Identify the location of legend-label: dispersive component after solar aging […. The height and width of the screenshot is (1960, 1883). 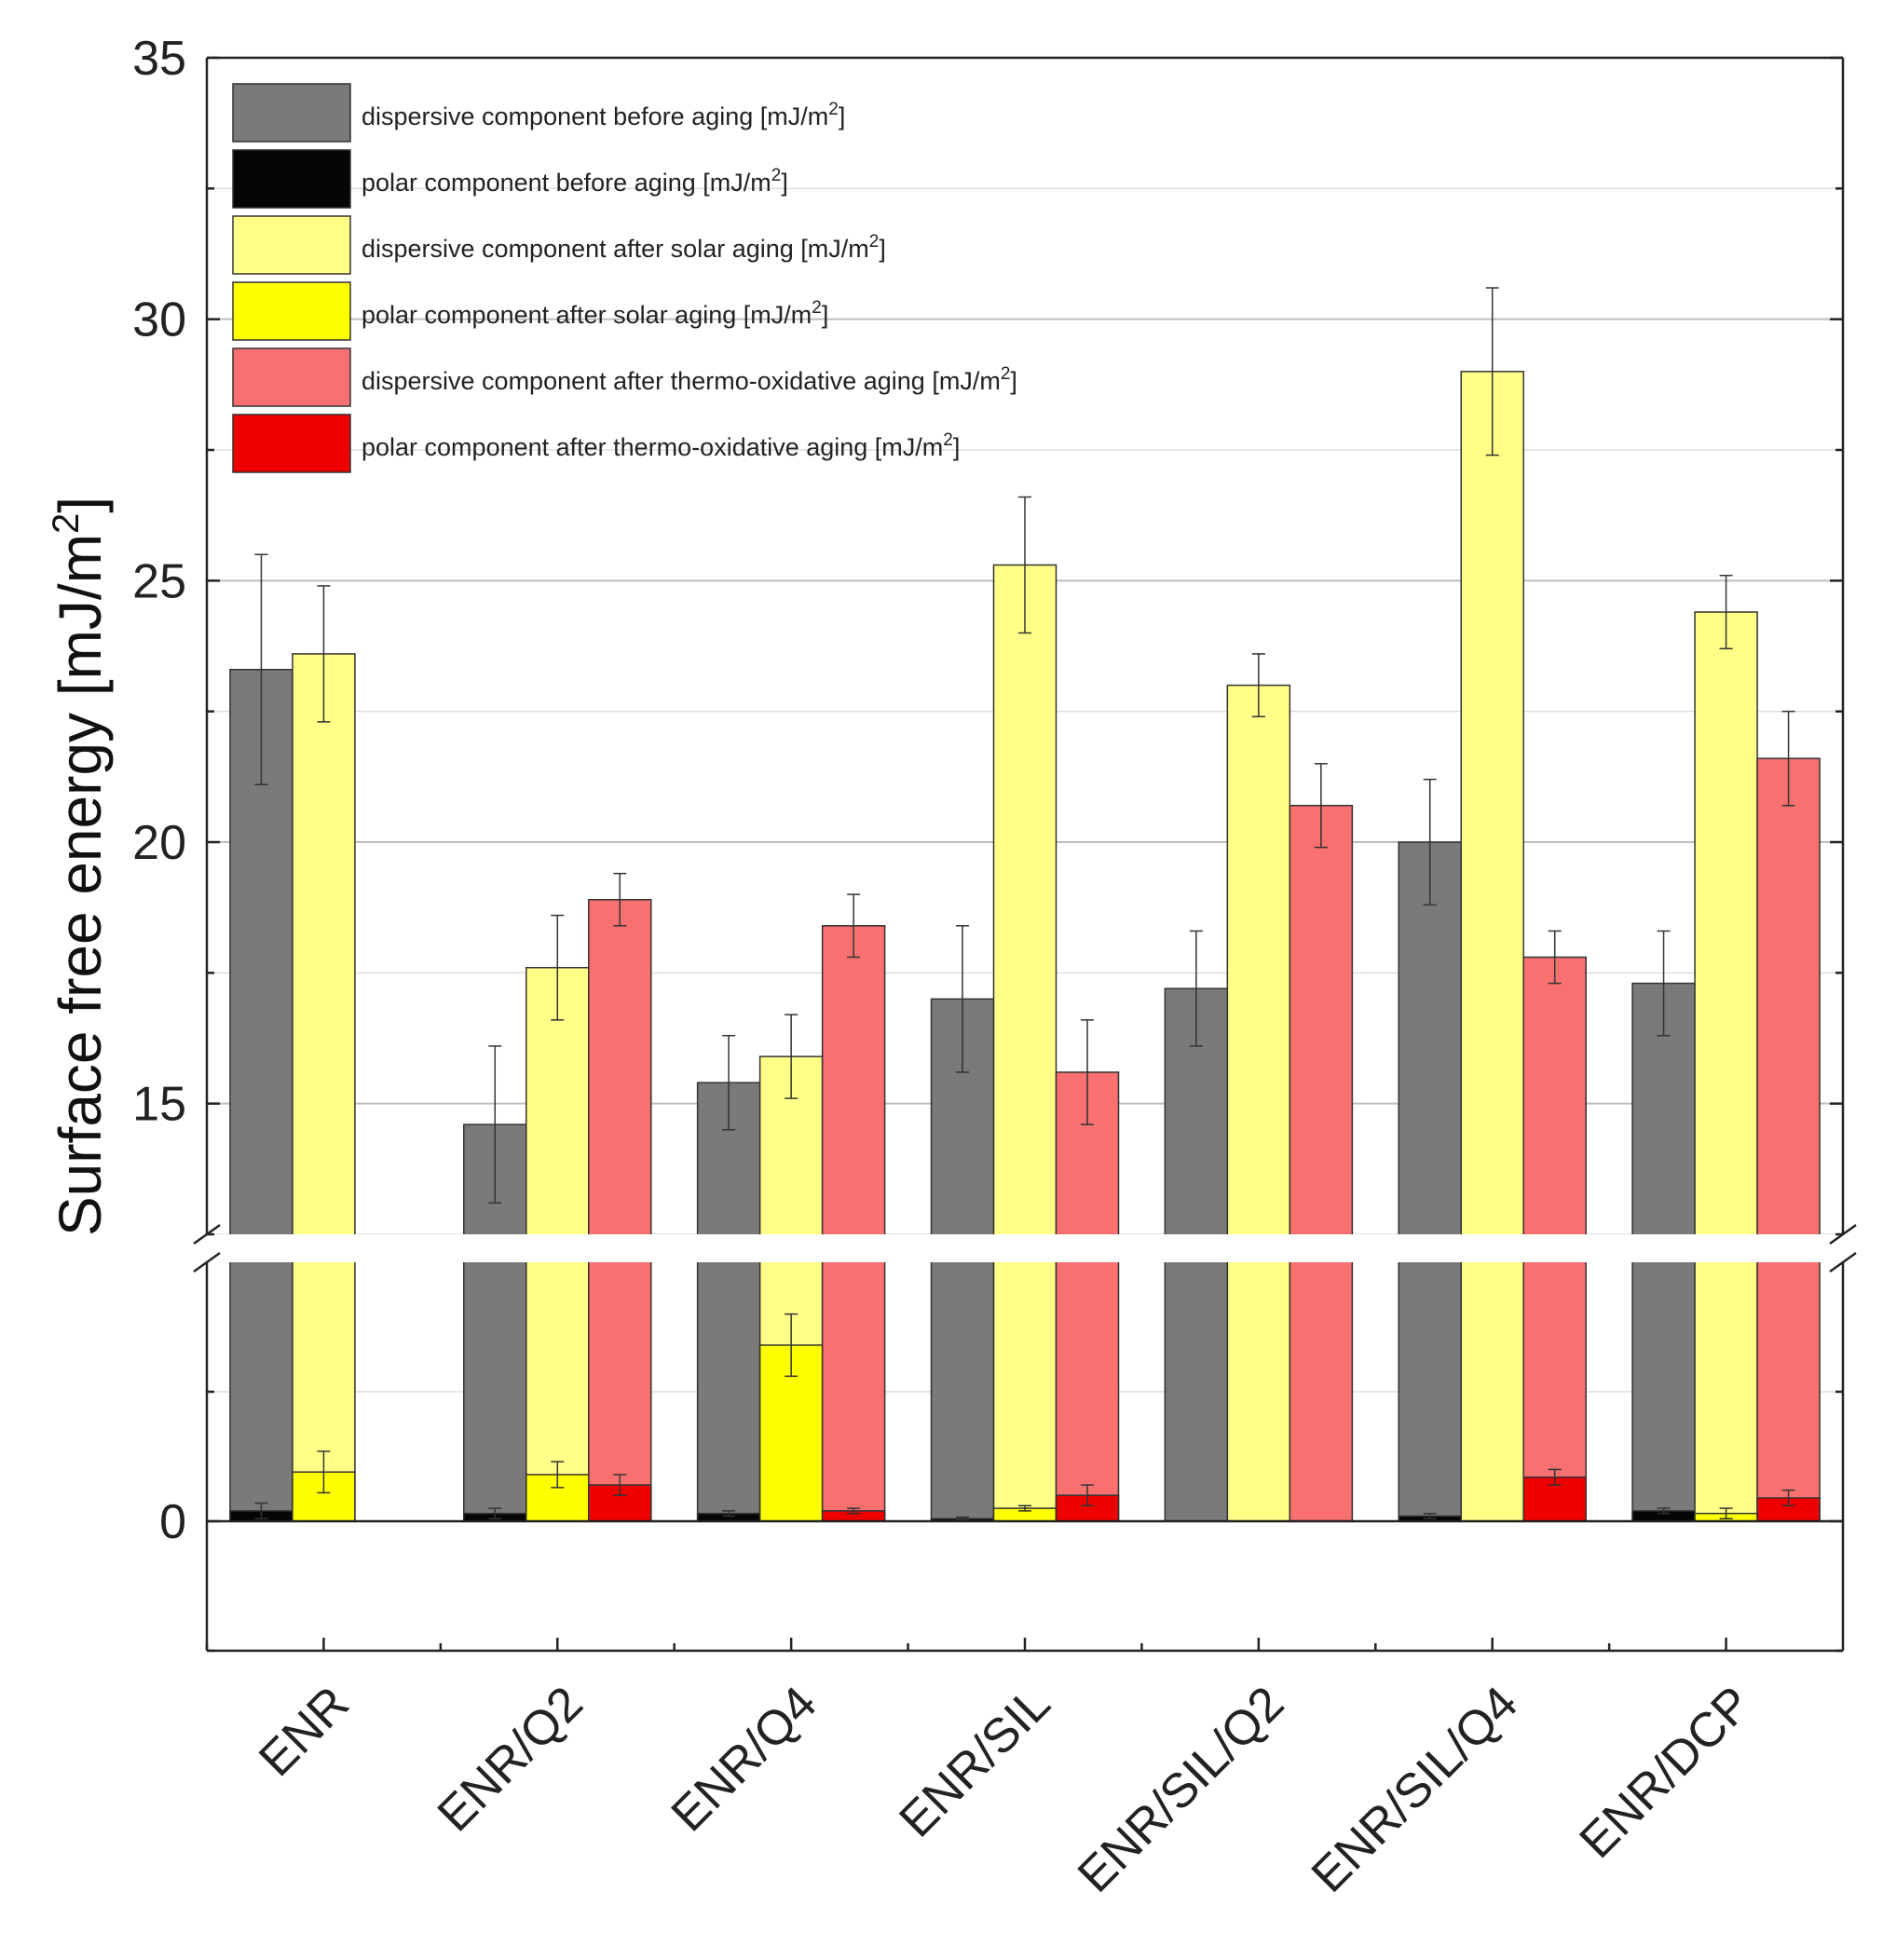
(624, 247).